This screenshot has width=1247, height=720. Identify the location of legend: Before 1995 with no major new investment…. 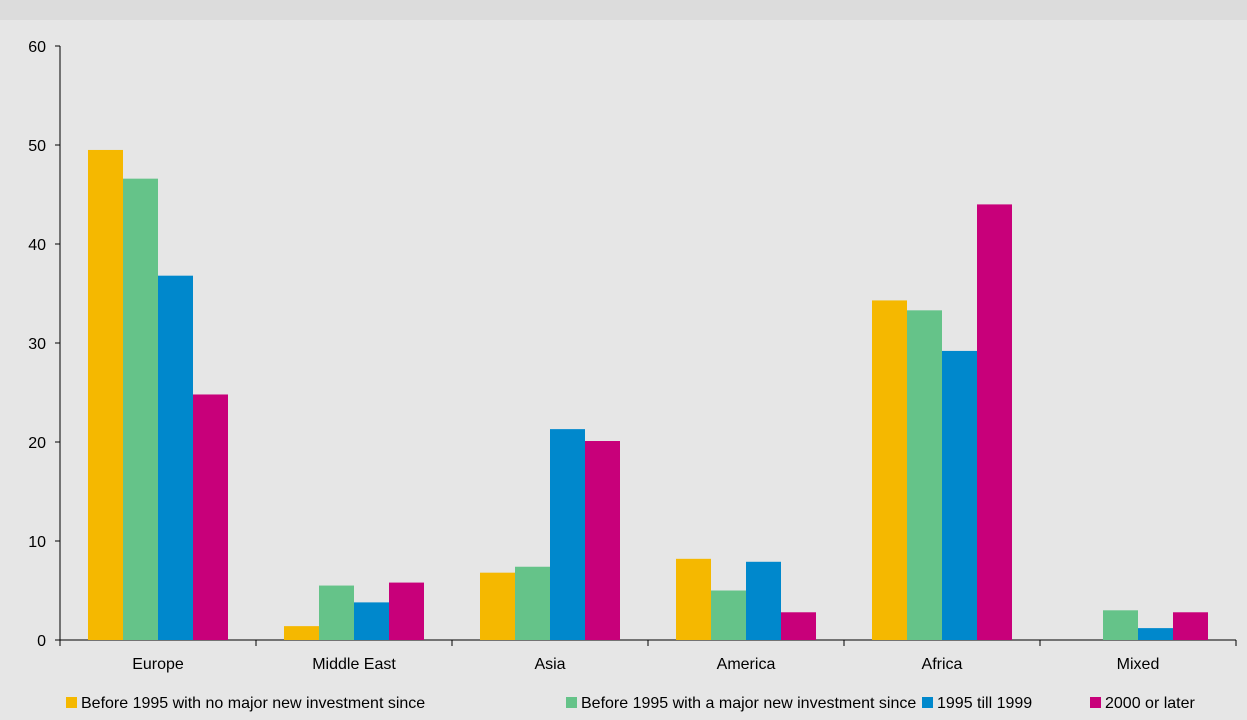
(631, 703).